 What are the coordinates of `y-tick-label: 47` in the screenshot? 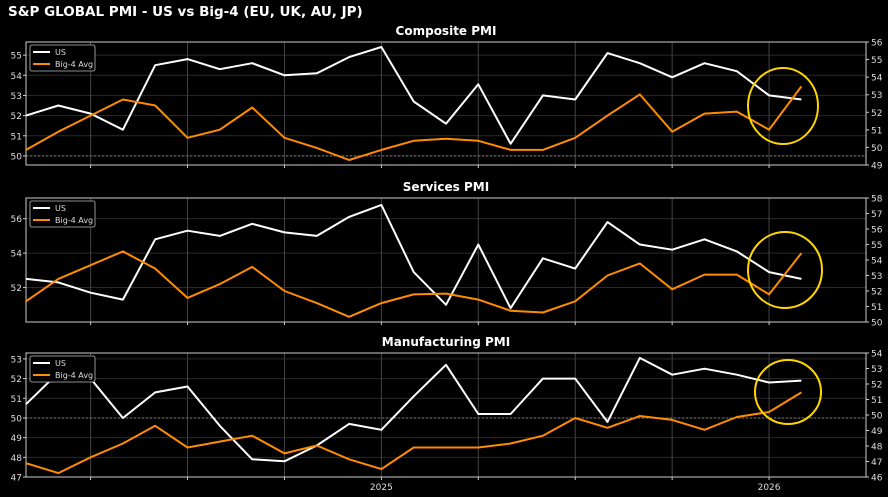 It's located at (16, 479).